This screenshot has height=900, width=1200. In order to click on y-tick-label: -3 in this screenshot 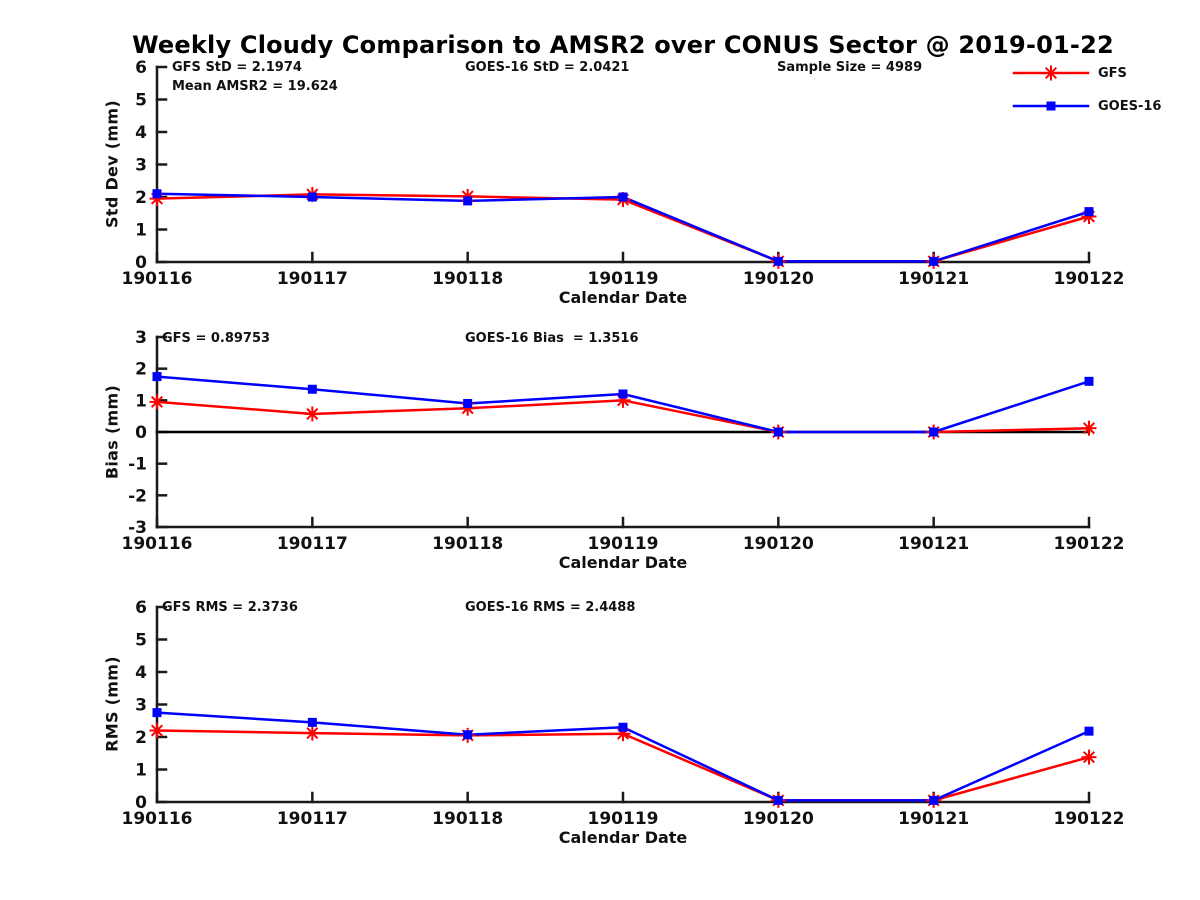, I will do `click(137, 528)`.